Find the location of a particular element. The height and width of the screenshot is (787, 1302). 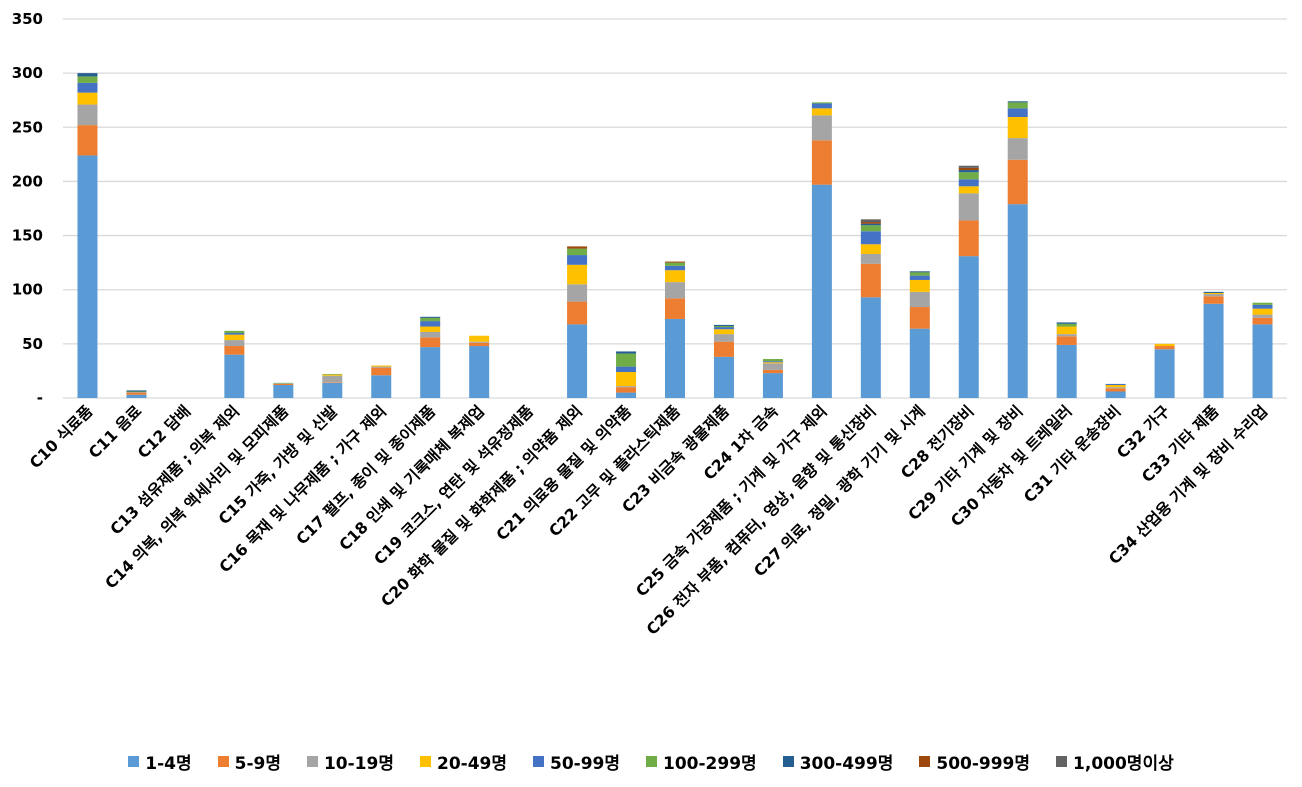

y-tick-label: 200 is located at coordinates (27, 181).